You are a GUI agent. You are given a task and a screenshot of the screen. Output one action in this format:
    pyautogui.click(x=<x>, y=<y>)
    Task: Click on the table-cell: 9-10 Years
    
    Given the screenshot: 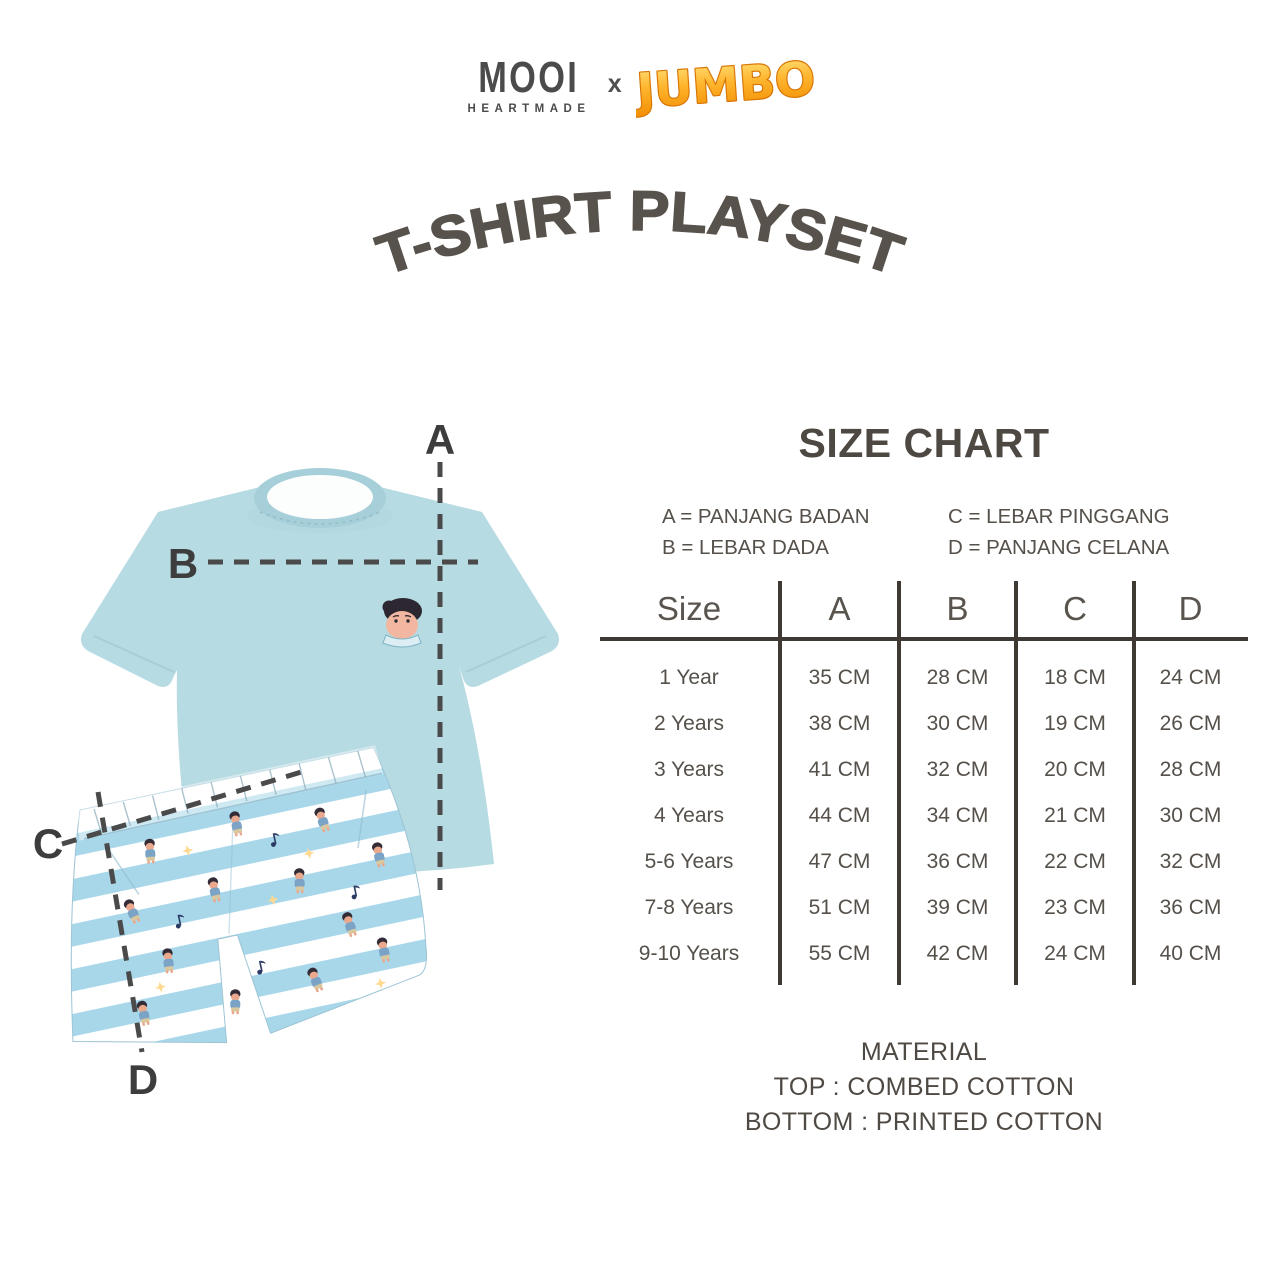 What is the action you would take?
    pyautogui.click(x=689, y=953)
    